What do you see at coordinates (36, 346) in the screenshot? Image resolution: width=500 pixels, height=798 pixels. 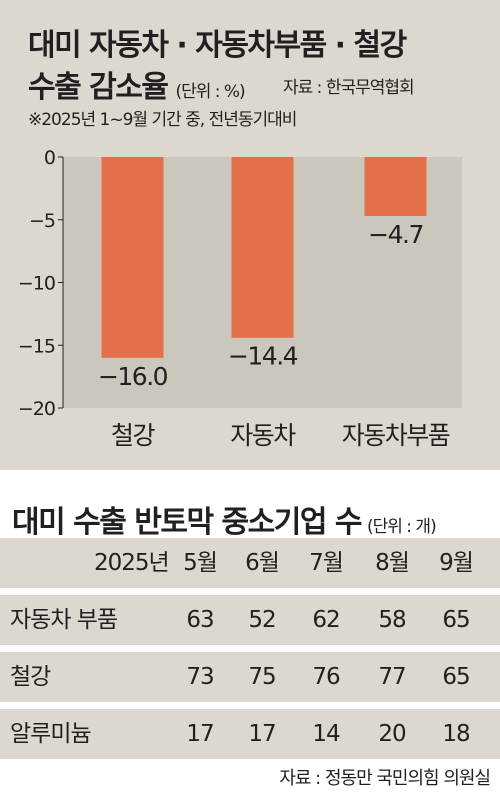 I see `y-tick-label: −15` at bounding box center [36, 346].